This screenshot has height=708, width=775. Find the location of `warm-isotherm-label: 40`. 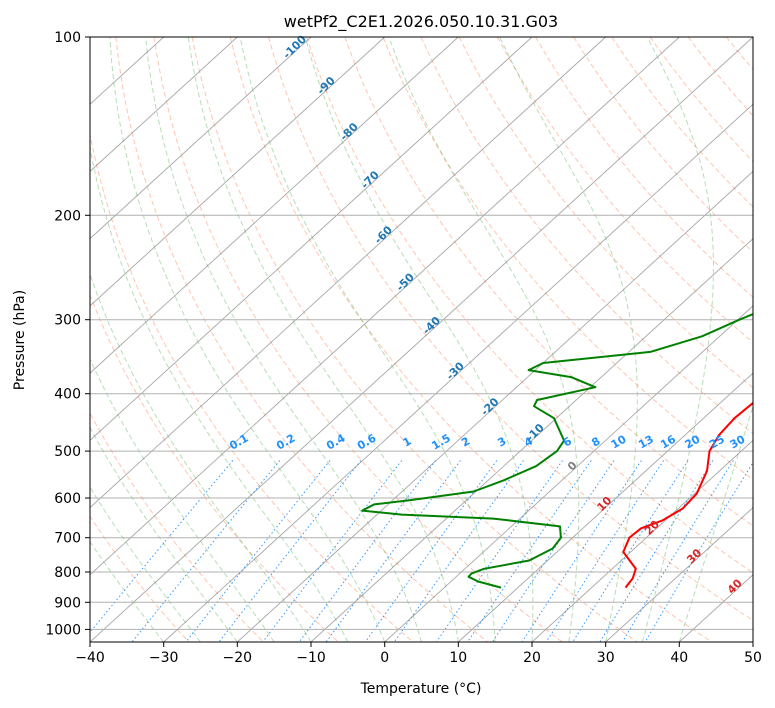

warm-isotherm-label: 40 is located at coordinates (735, 586).